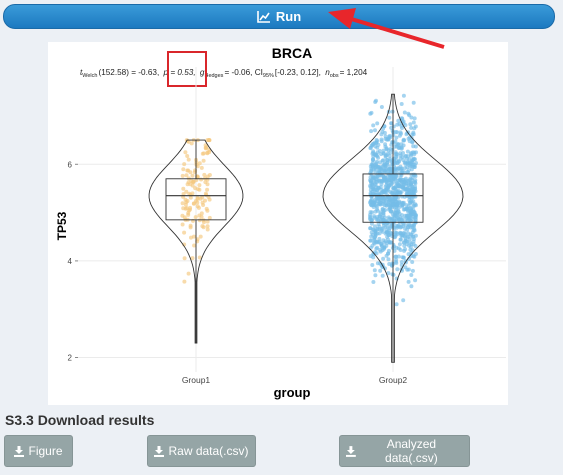 The width and height of the screenshot is (563, 475). I want to click on y-tick-label: 6, so click(70, 164).